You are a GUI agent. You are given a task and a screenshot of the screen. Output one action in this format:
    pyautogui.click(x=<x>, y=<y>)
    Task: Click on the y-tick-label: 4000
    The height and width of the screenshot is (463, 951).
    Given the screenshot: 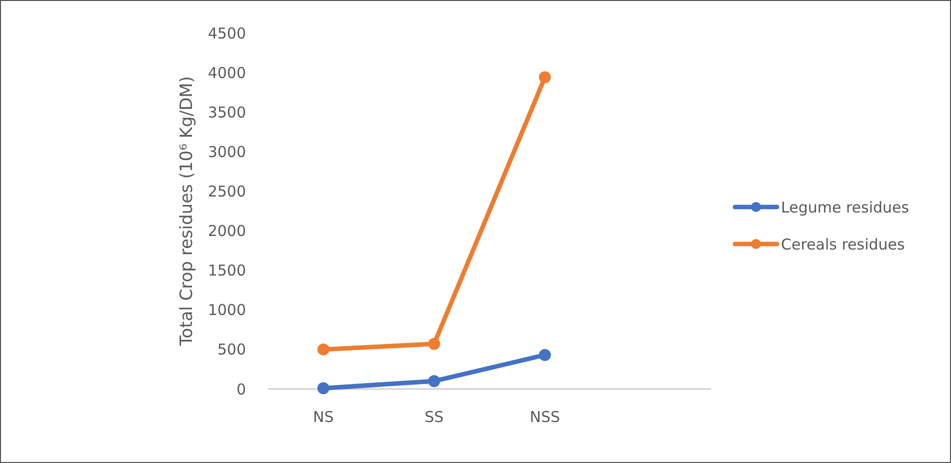 What is the action you would take?
    pyautogui.click(x=227, y=73)
    